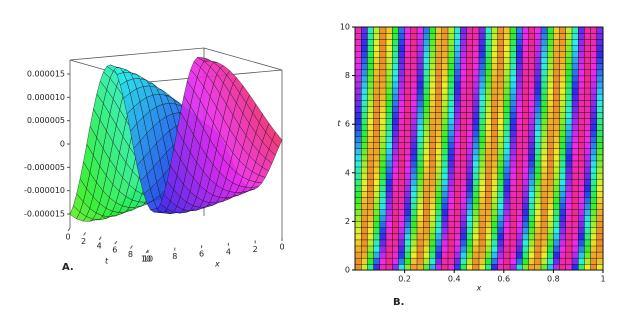 The image size is (635, 332). I want to click on y-axis-label: t, so click(107, 261).